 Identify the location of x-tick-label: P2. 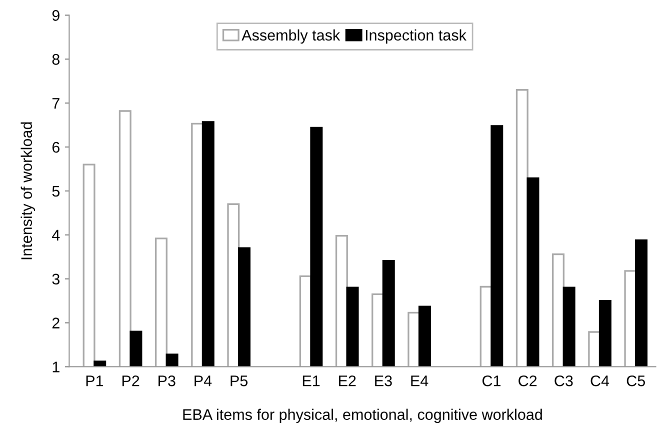
(131, 380).